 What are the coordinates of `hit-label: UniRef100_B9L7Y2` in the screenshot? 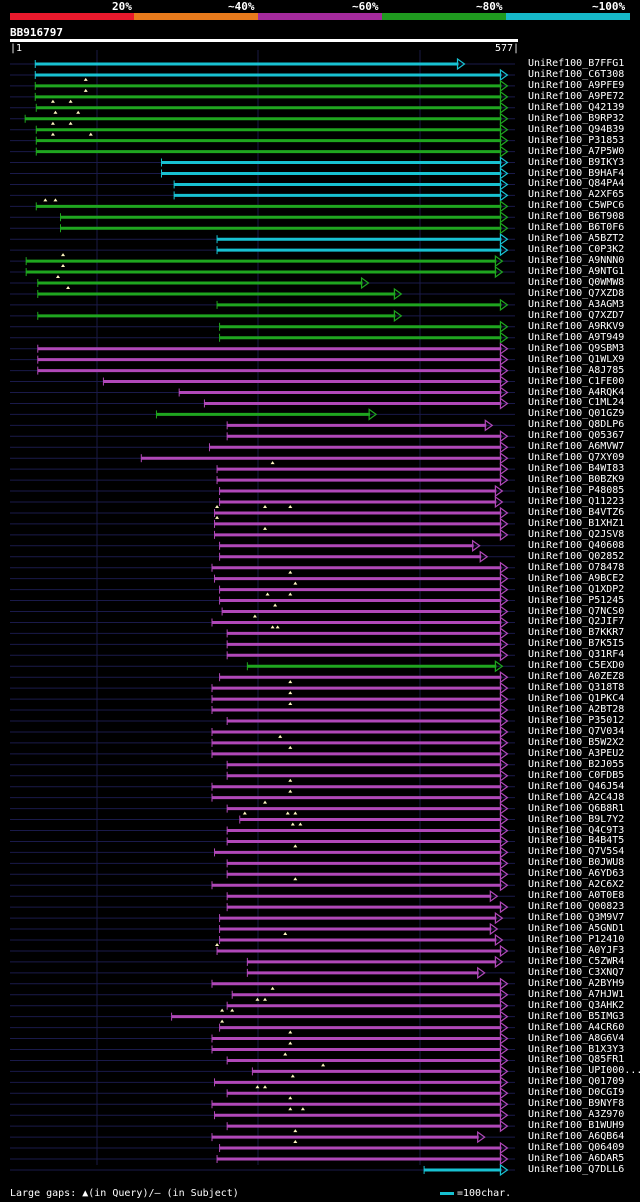 It's located at (576, 819).